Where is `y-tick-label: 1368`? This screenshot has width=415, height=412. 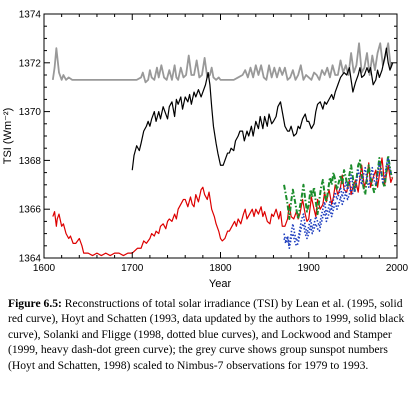 y-tick-label: 1368 is located at coordinates (30, 161).